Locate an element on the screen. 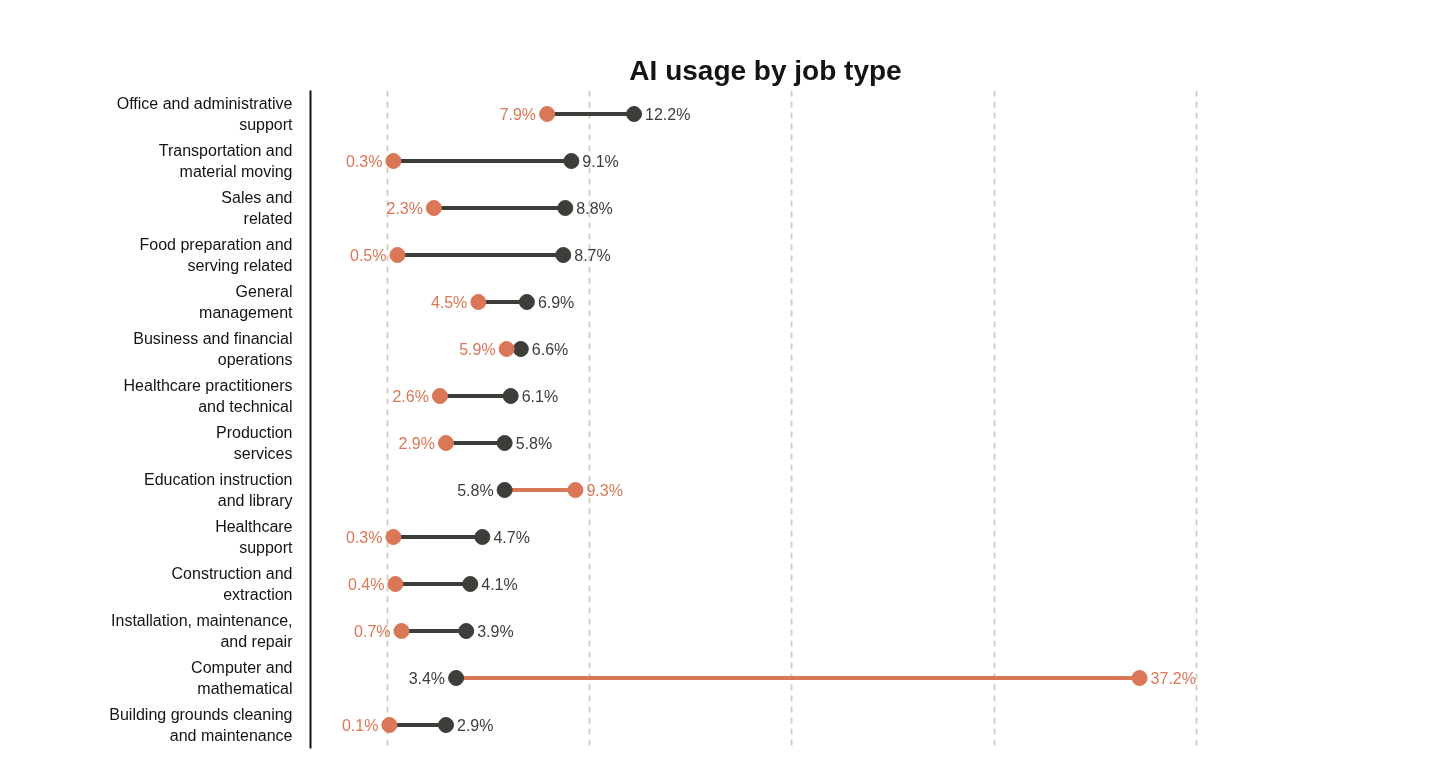 This screenshot has height=762, width=1456. y-tick-label: Transportation and material moving is located at coordinates (225, 161).